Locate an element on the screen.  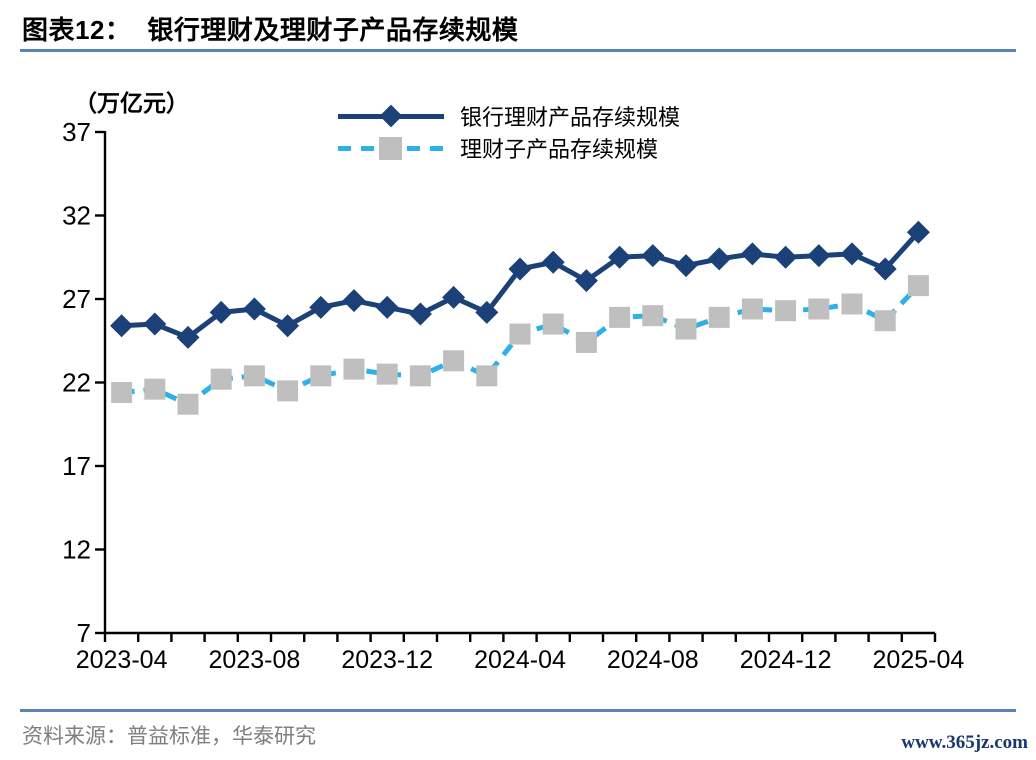
x-tick-label: 2024-12 is located at coordinates (786, 660).